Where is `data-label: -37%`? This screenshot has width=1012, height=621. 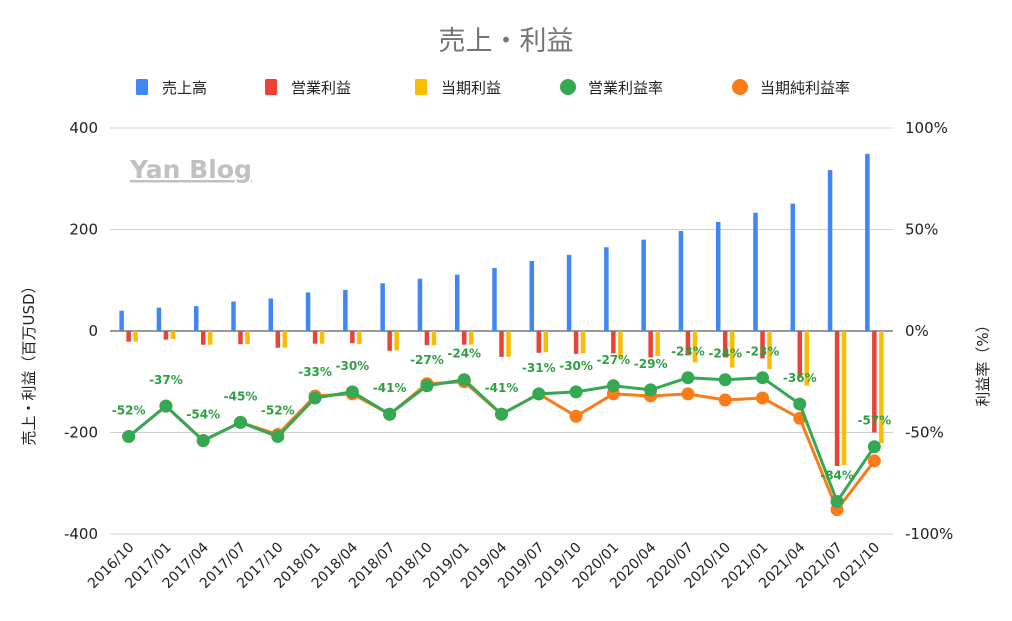
data-label: -37% is located at coordinates (166, 380).